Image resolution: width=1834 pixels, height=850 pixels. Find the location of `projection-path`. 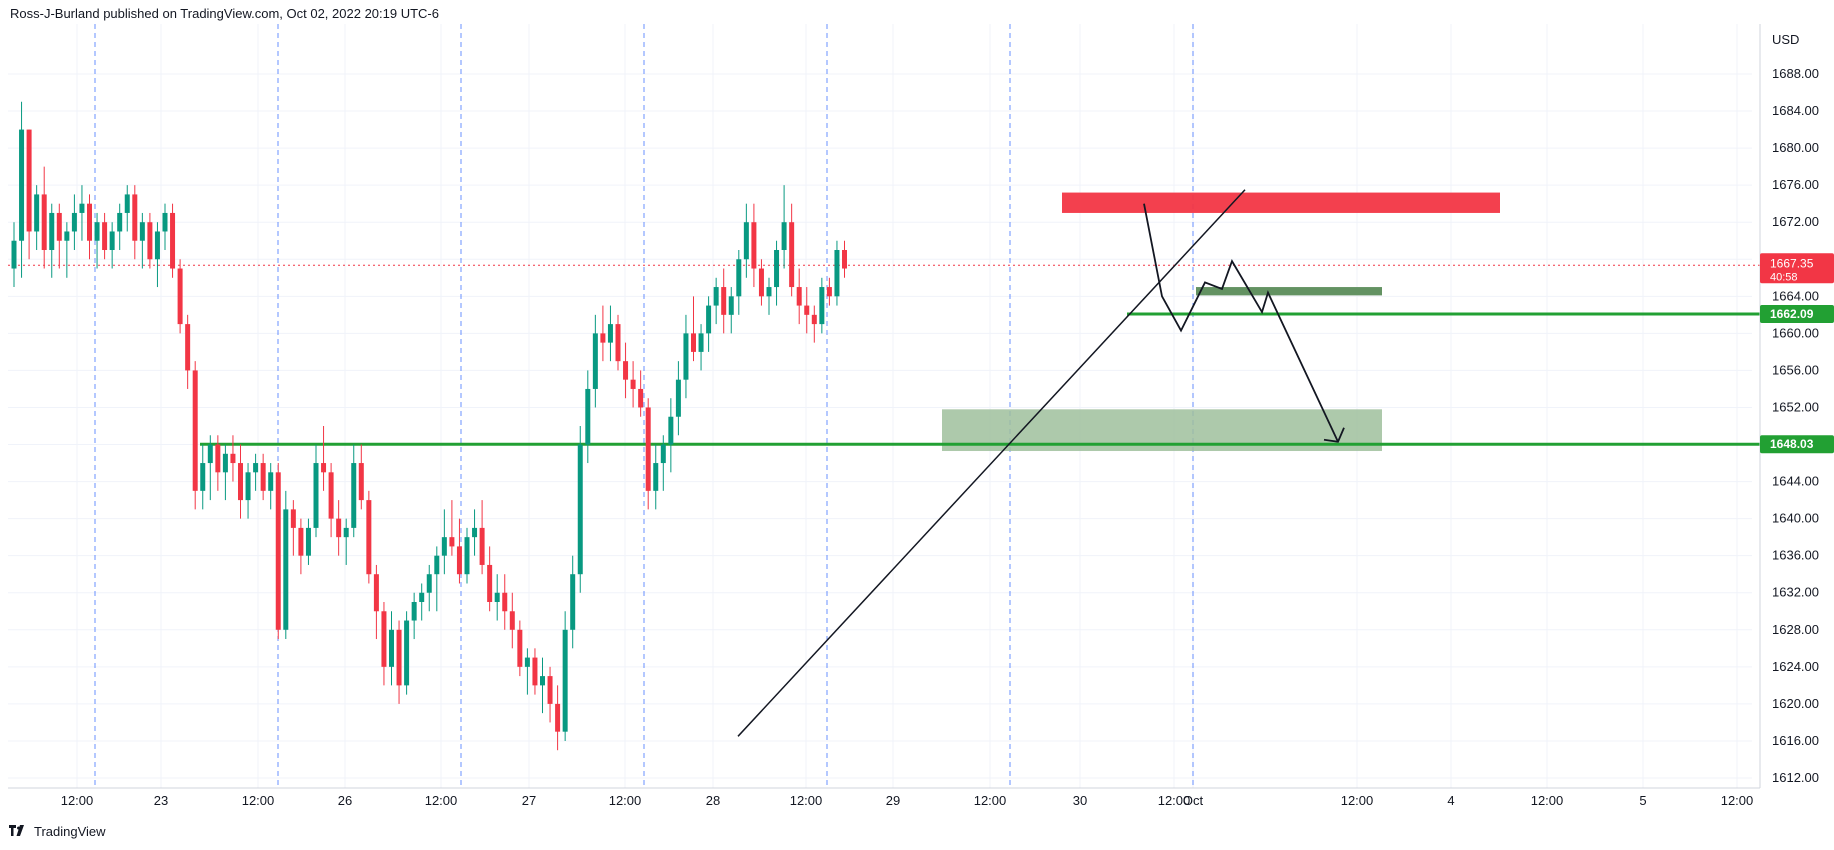

projection-path is located at coordinates (1241, 323).